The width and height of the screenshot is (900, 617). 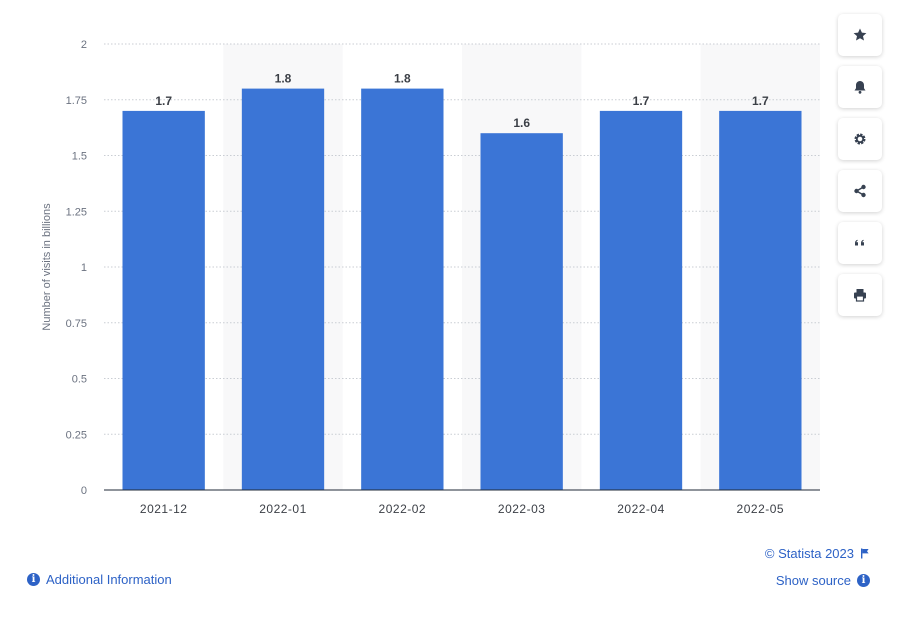 What do you see at coordinates (403, 509) in the screenshot?
I see `x-tick-label: 2022-02` at bounding box center [403, 509].